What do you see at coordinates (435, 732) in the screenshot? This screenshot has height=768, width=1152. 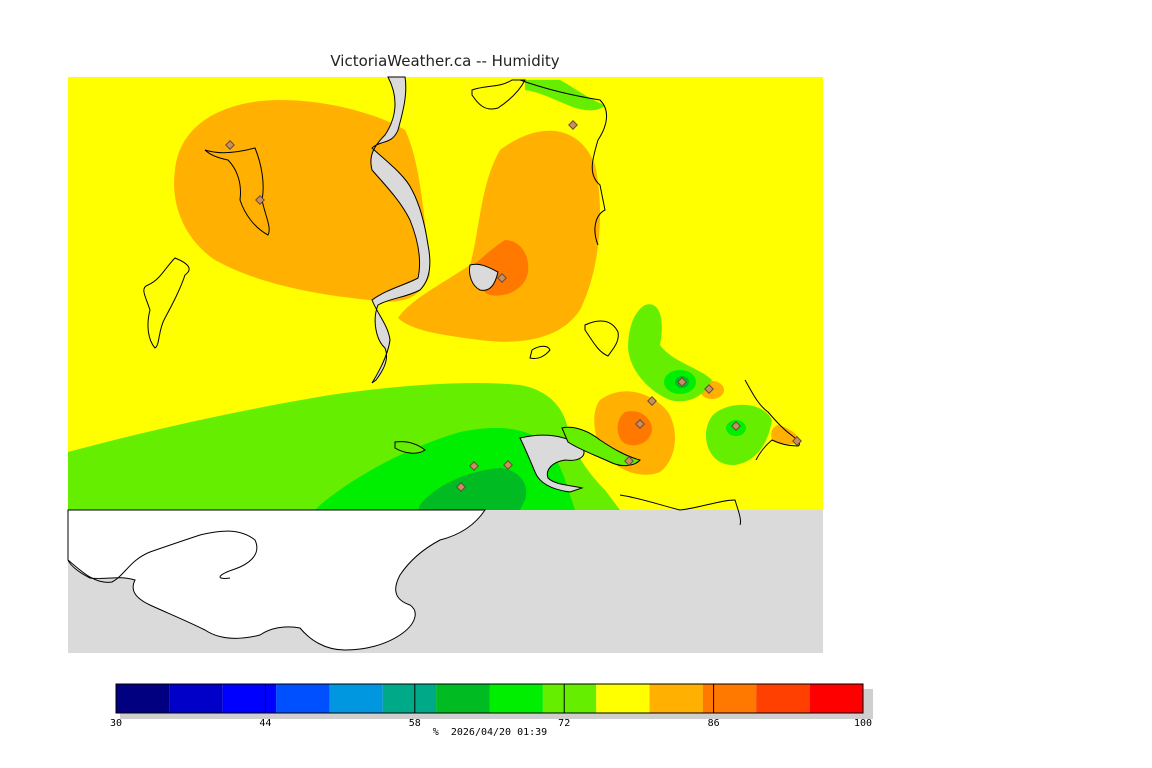 I see `legend-unit: %` at bounding box center [435, 732].